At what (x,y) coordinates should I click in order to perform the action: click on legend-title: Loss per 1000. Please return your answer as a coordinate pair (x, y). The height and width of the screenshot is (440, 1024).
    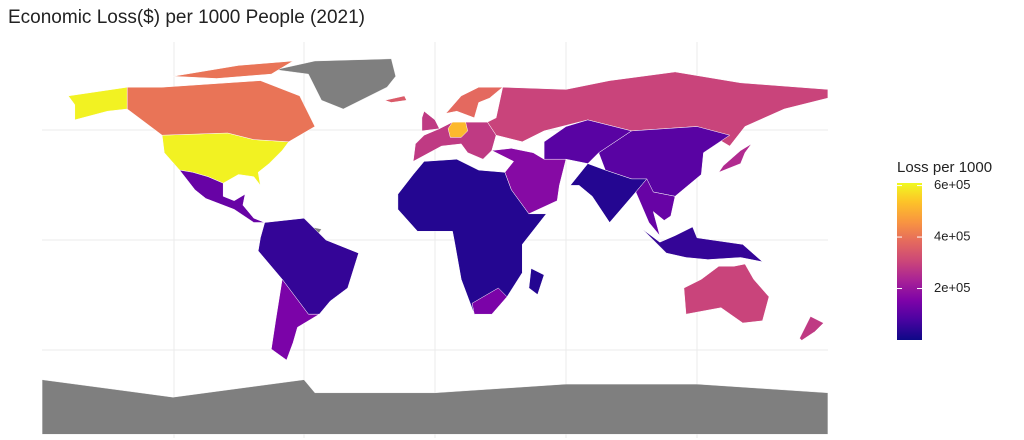
    Looking at the image, I should click on (944, 167).